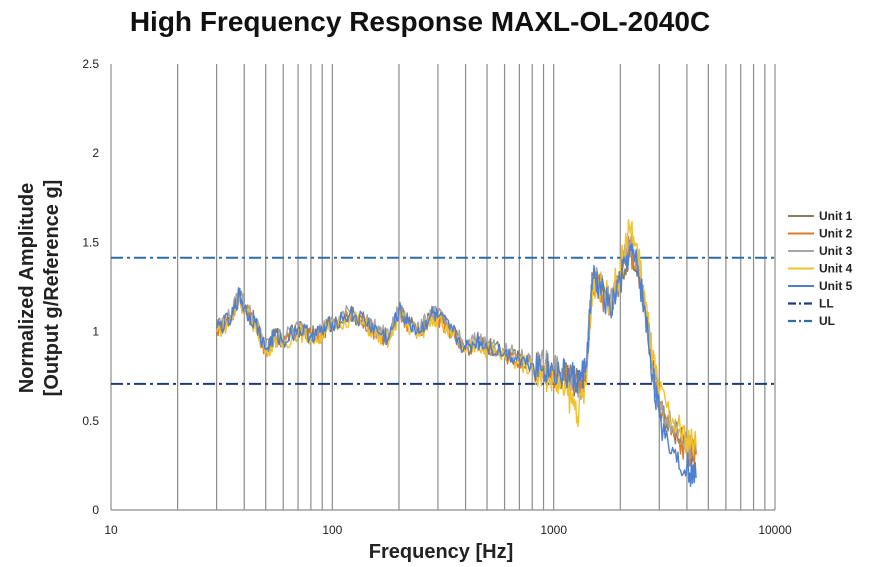  Describe the element at coordinates (827, 321) in the screenshot. I see `legend-label-ul: UL` at that location.